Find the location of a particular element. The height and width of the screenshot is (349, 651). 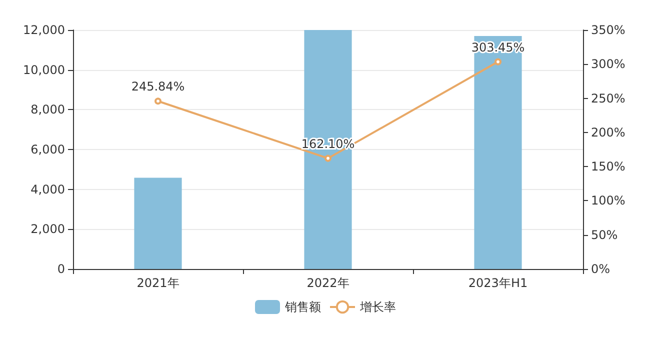

y2-tick-label: 300% is located at coordinates (608, 64).